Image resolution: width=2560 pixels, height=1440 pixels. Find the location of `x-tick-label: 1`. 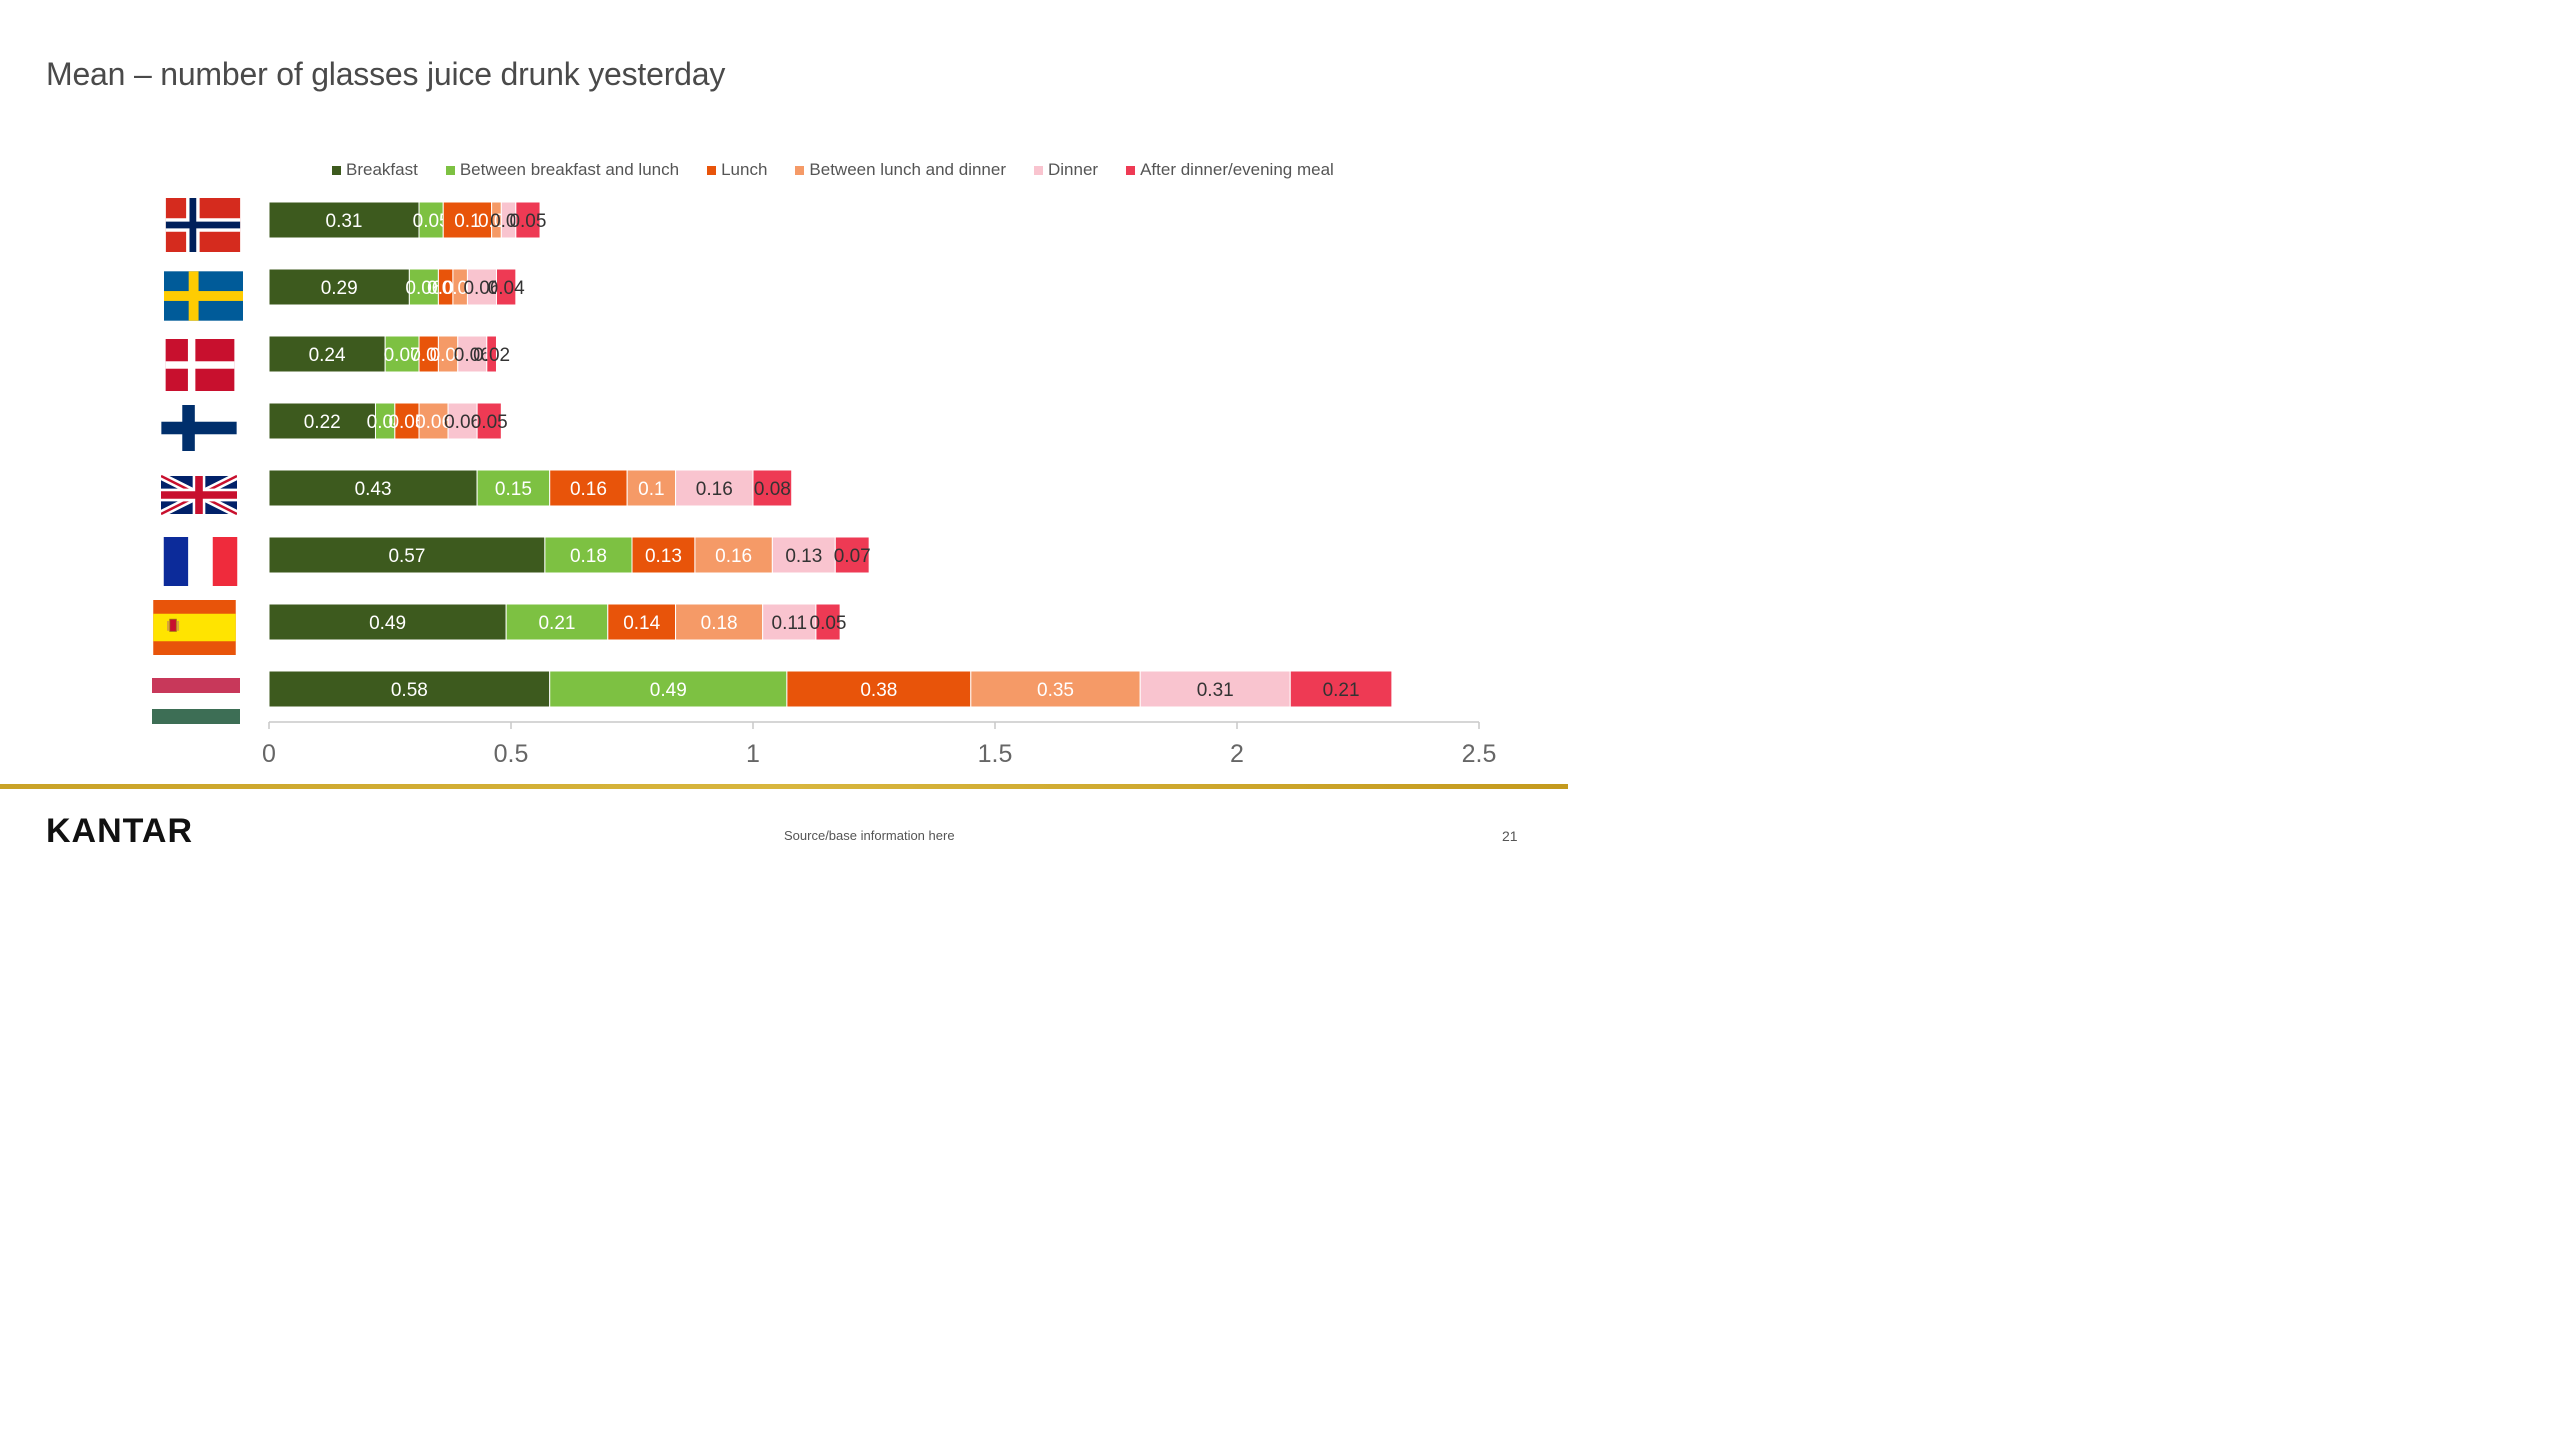

x-tick-label: 1 is located at coordinates (753, 754).